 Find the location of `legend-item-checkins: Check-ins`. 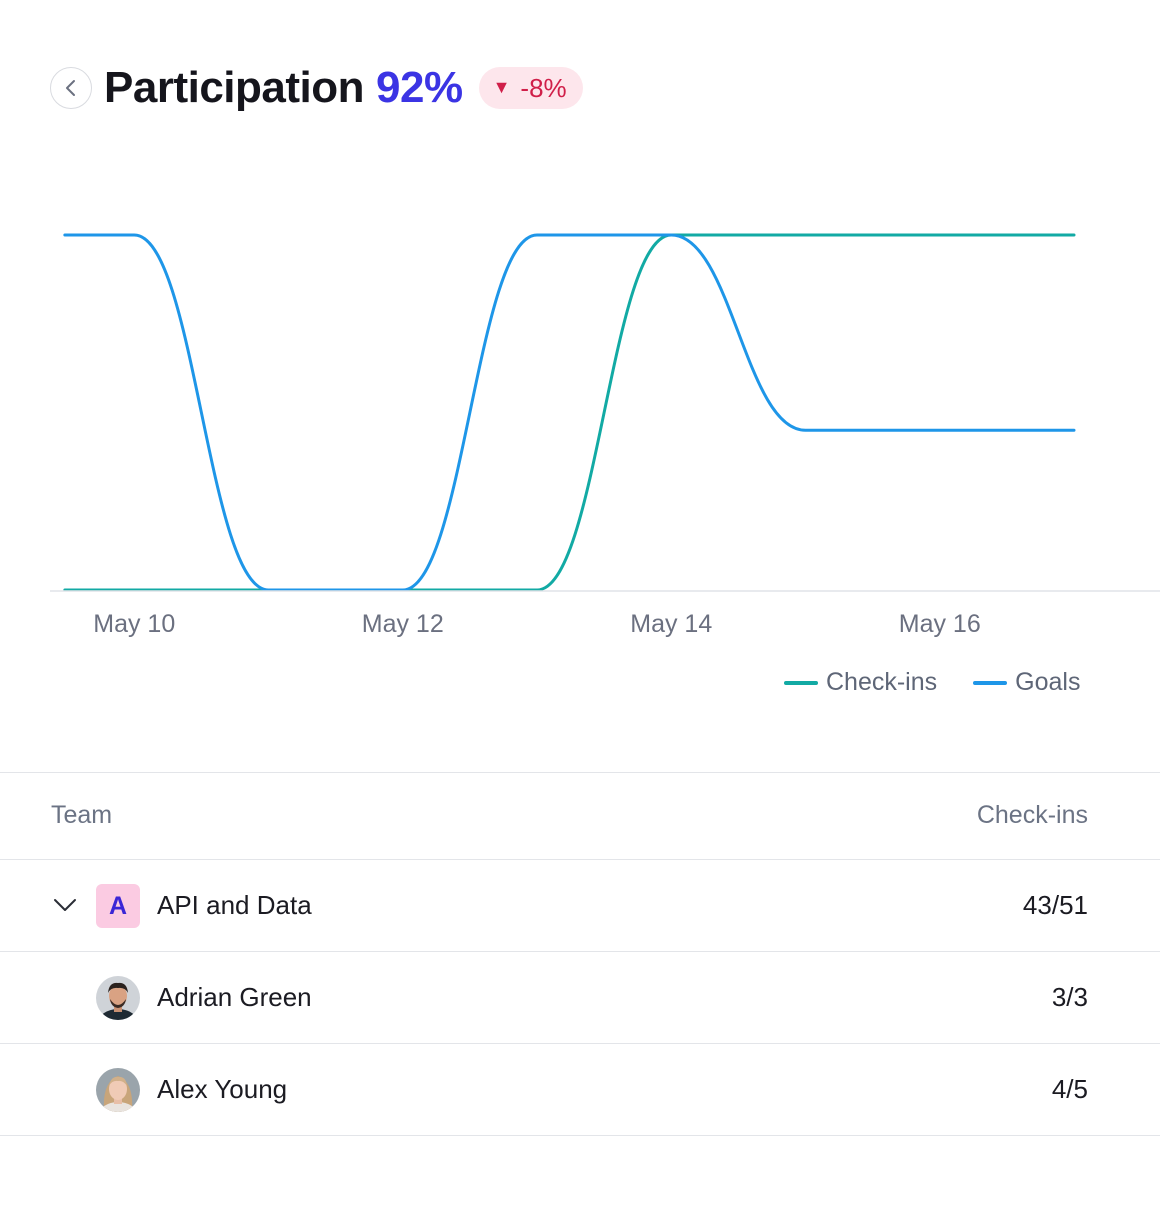

legend-item-checkins: Check-ins is located at coordinates (860, 682).